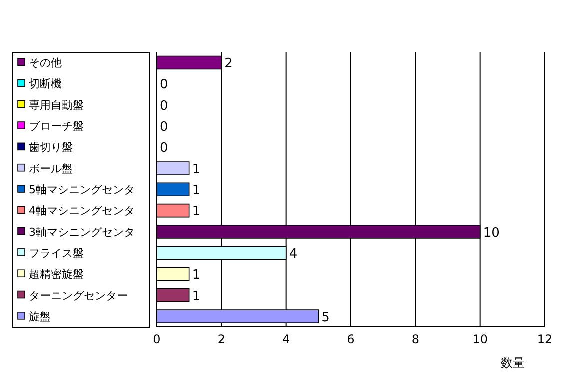 The image size is (571, 387). Describe the element at coordinates (78, 295) in the screenshot. I see `y-tick-label: ターニングセンター` at that location.